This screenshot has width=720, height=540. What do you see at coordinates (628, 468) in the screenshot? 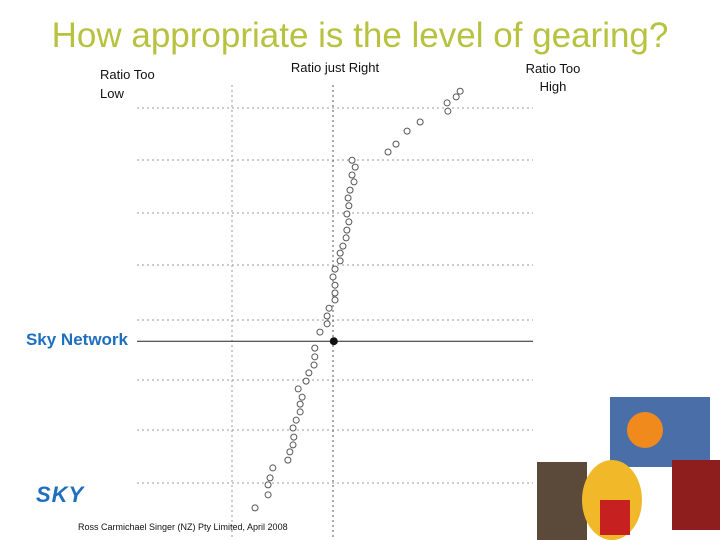
I see `photos` at bounding box center [628, 468].